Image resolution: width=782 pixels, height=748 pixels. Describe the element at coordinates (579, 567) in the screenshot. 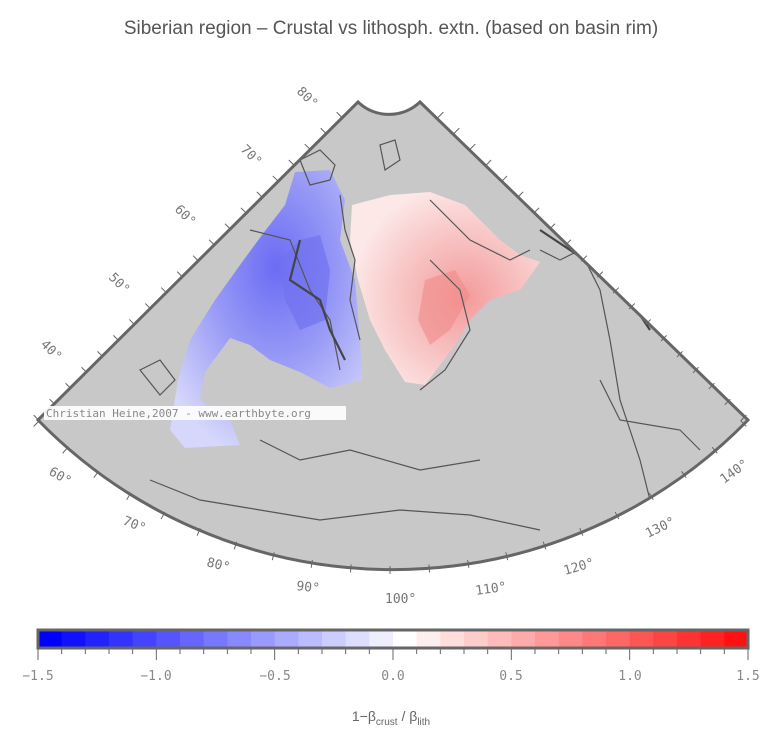

I see `lon-label-120: 120°` at that location.